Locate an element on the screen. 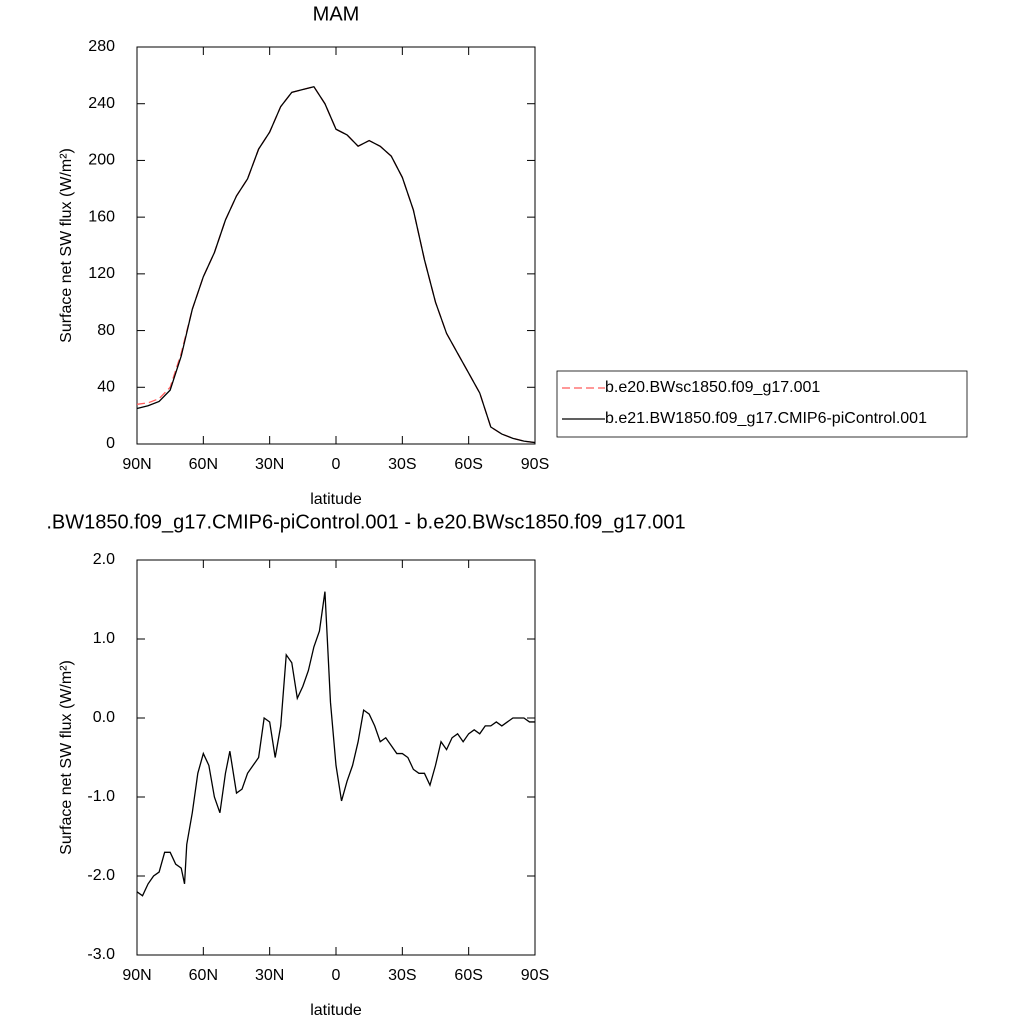 This screenshot has width=1024, height=1024. y-tick-label: 200 is located at coordinates (101, 160).